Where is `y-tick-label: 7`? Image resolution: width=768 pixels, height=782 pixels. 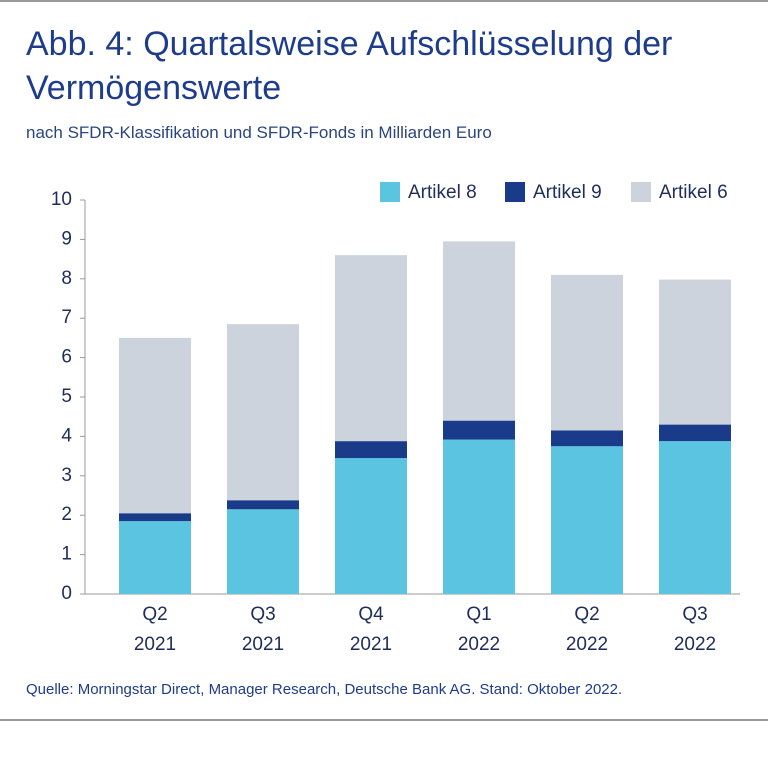
y-tick-label: 7 is located at coordinates (66, 317).